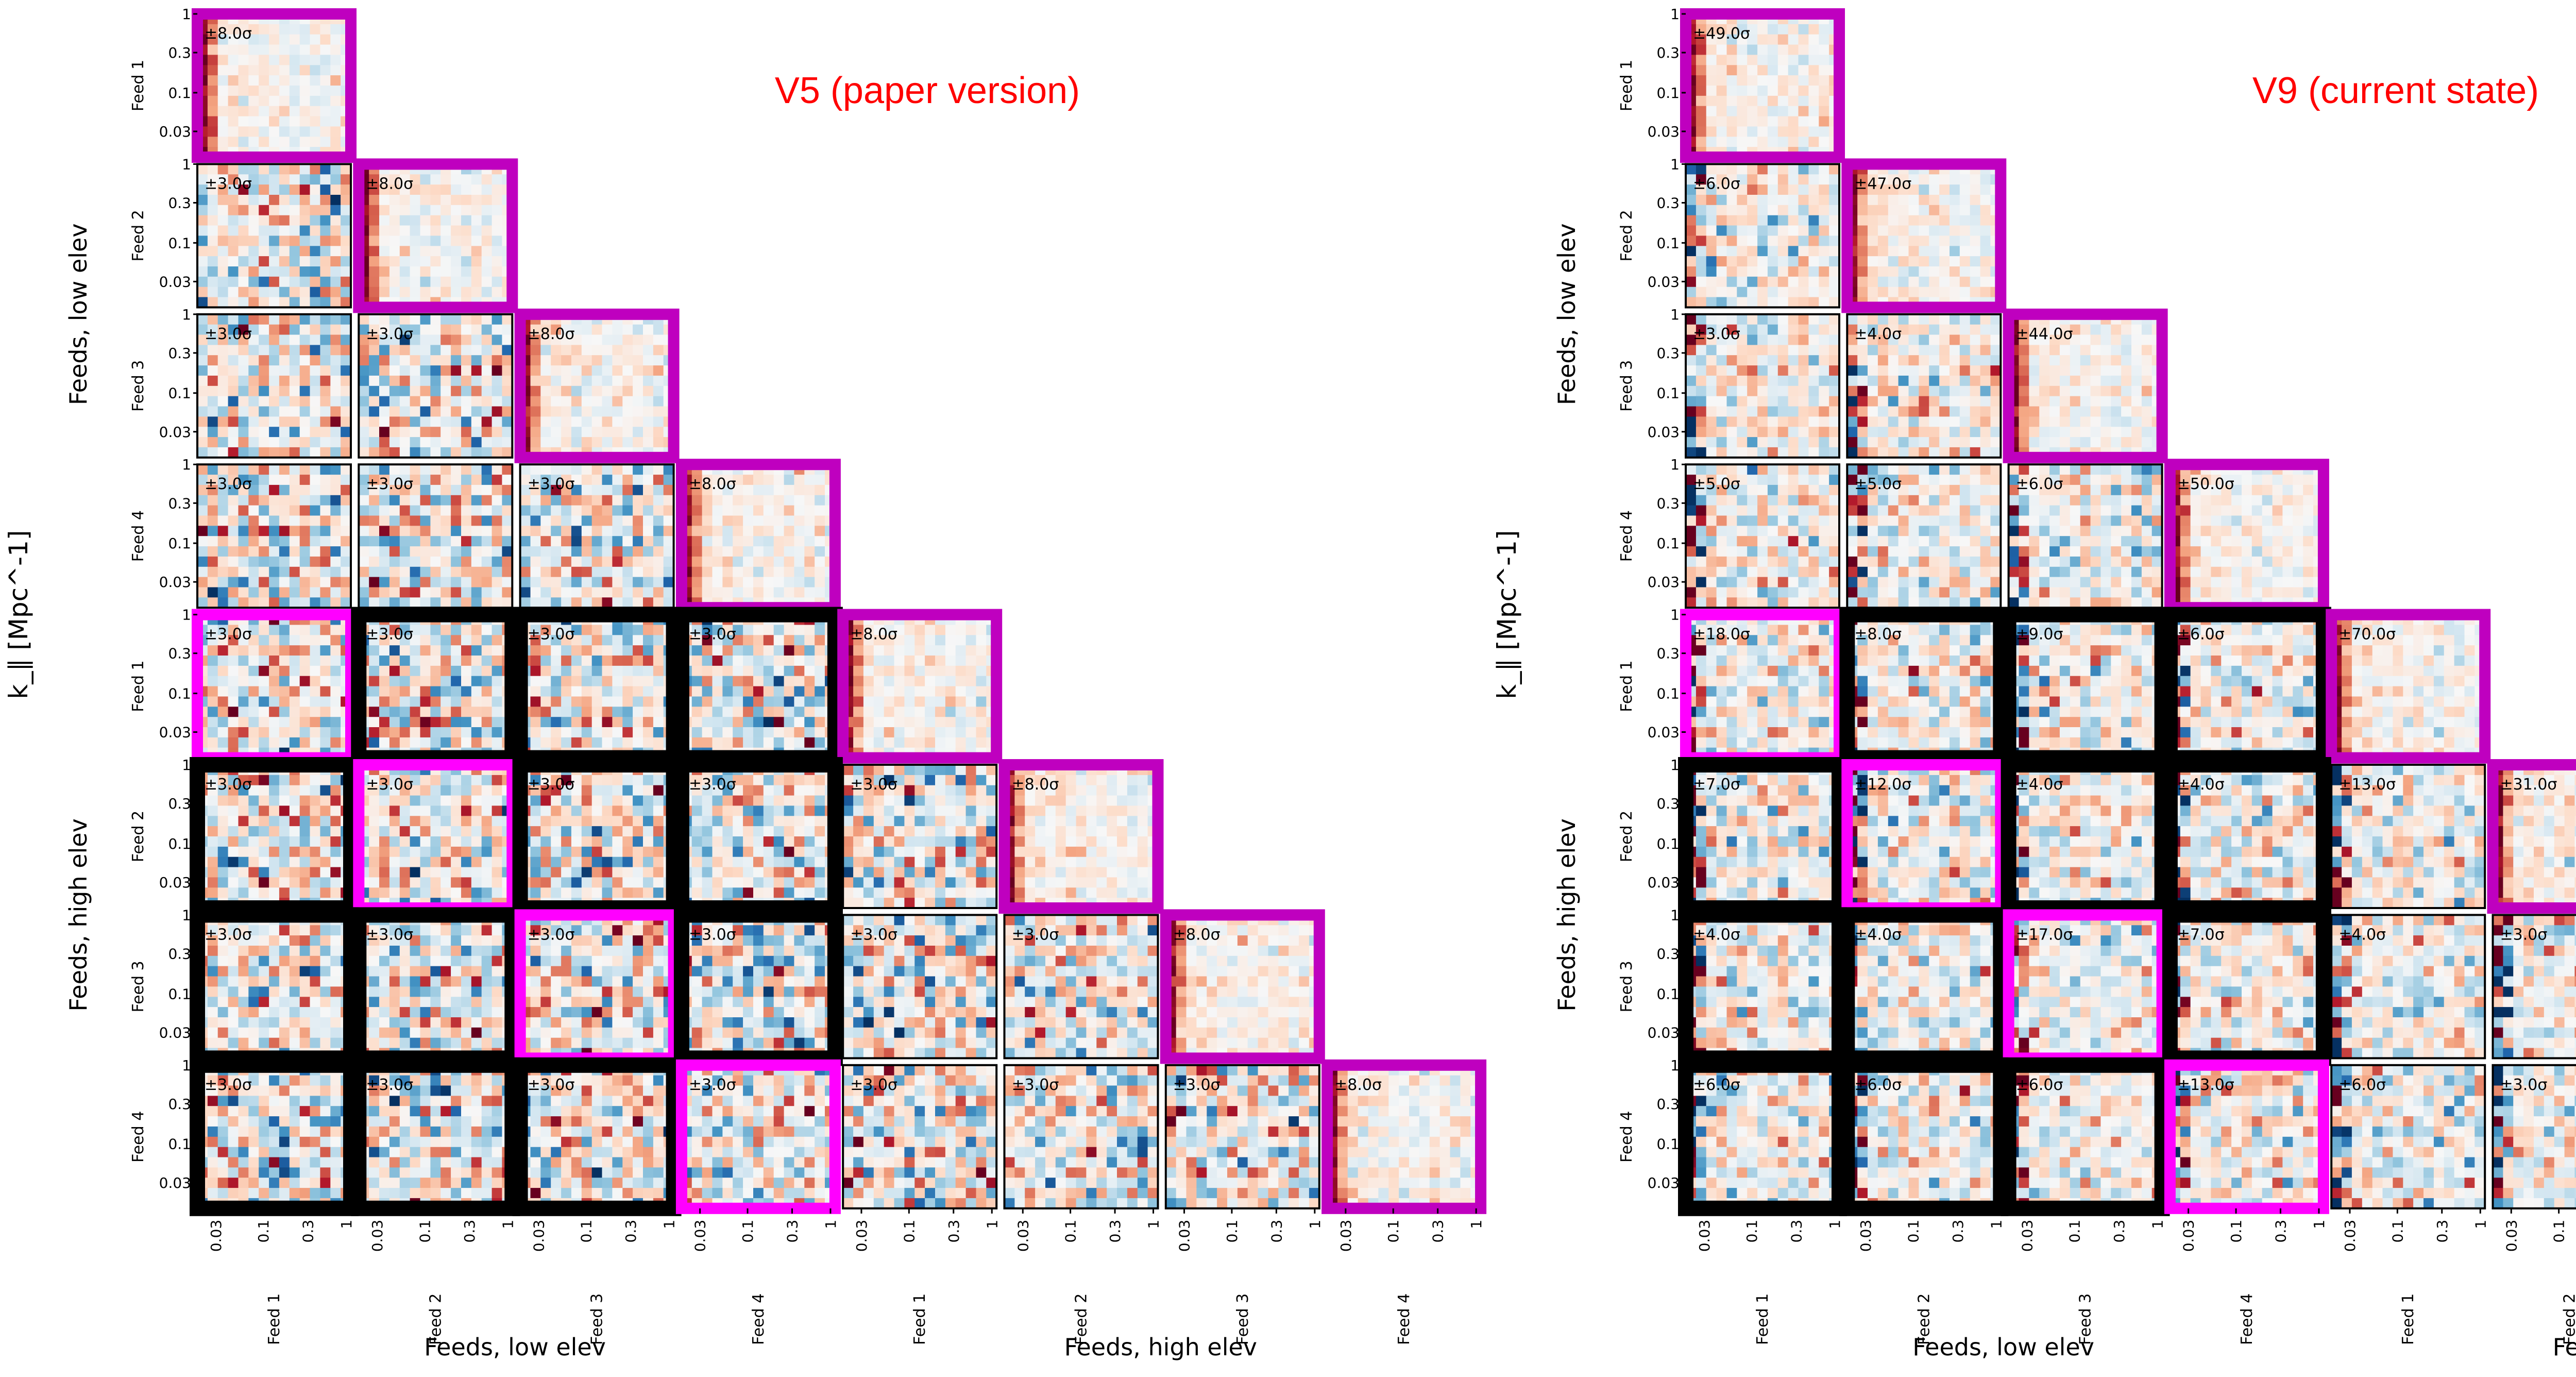 Image resolution: width=2576 pixels, height=1377 pixels. Describe the element at coordinates (920, 837) in the screenshot. I see `panel: ±3.0σ` at that location.